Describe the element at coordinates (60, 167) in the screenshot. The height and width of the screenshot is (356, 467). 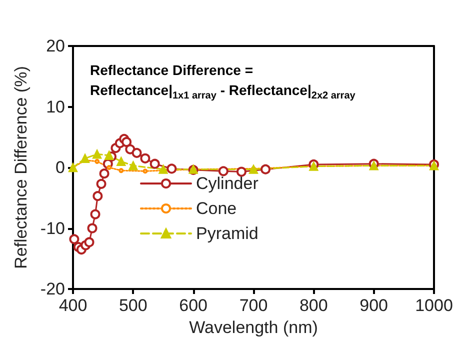
I see `y-tick-label: 0` at that location.